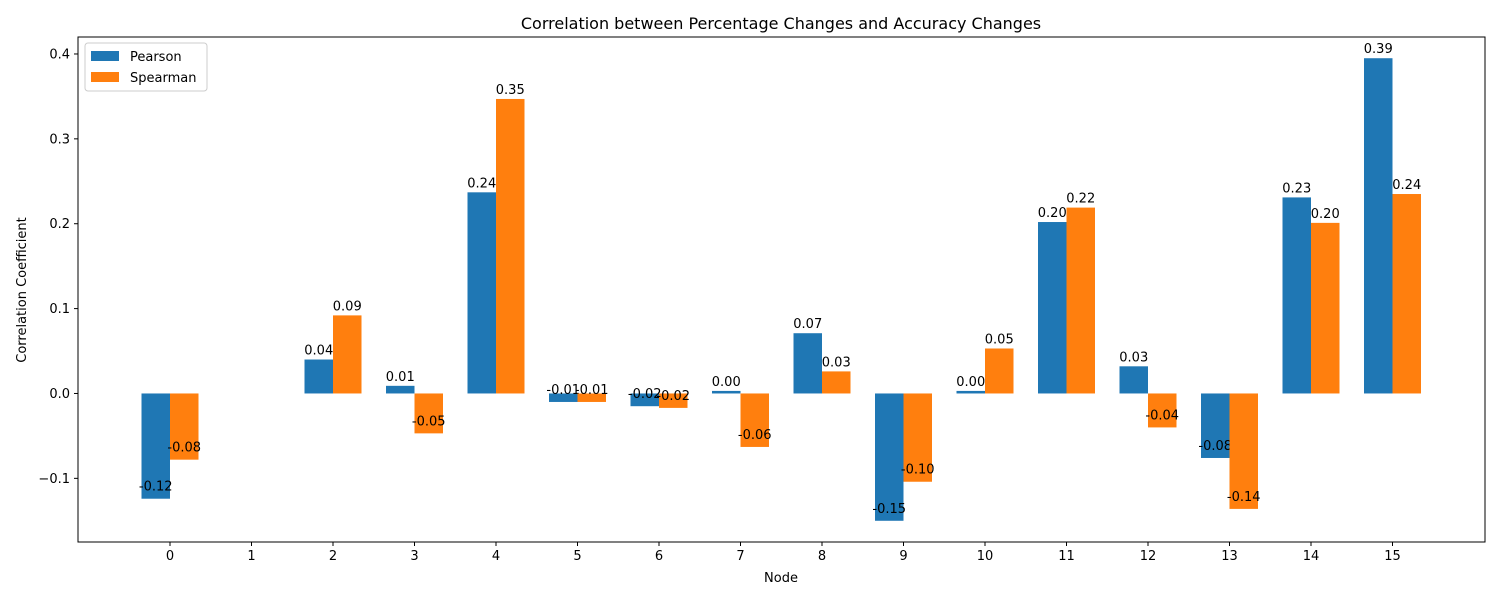 The height and width of the screenshot is (600, 1500). Describe the element at coordinates (807, 324) in the screenshot. I see `data-label-pearson-8: 0.07` at that location.